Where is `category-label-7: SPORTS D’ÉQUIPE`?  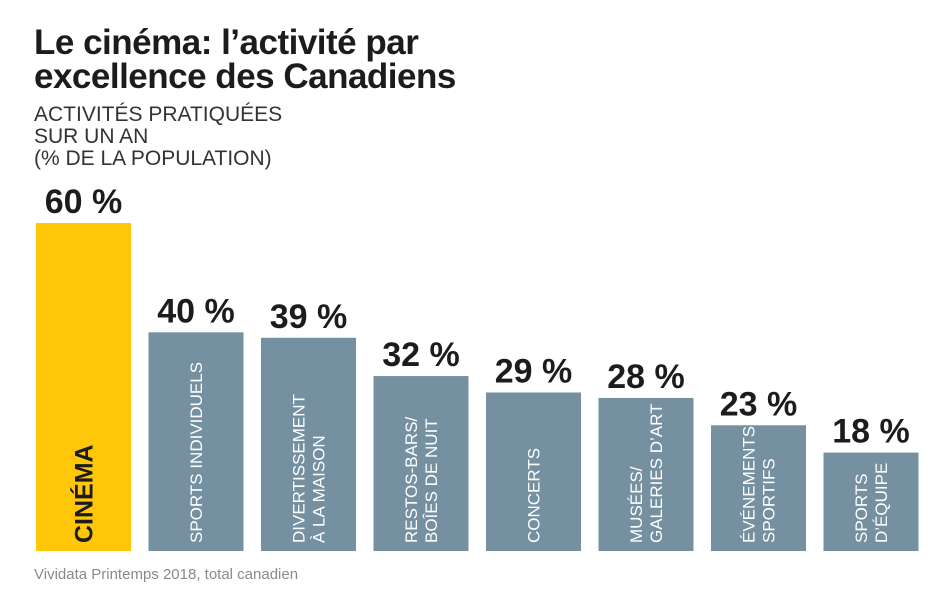 category-label-7: SPORTS D’ÉQUIPE is located at coordinates (871, 503).